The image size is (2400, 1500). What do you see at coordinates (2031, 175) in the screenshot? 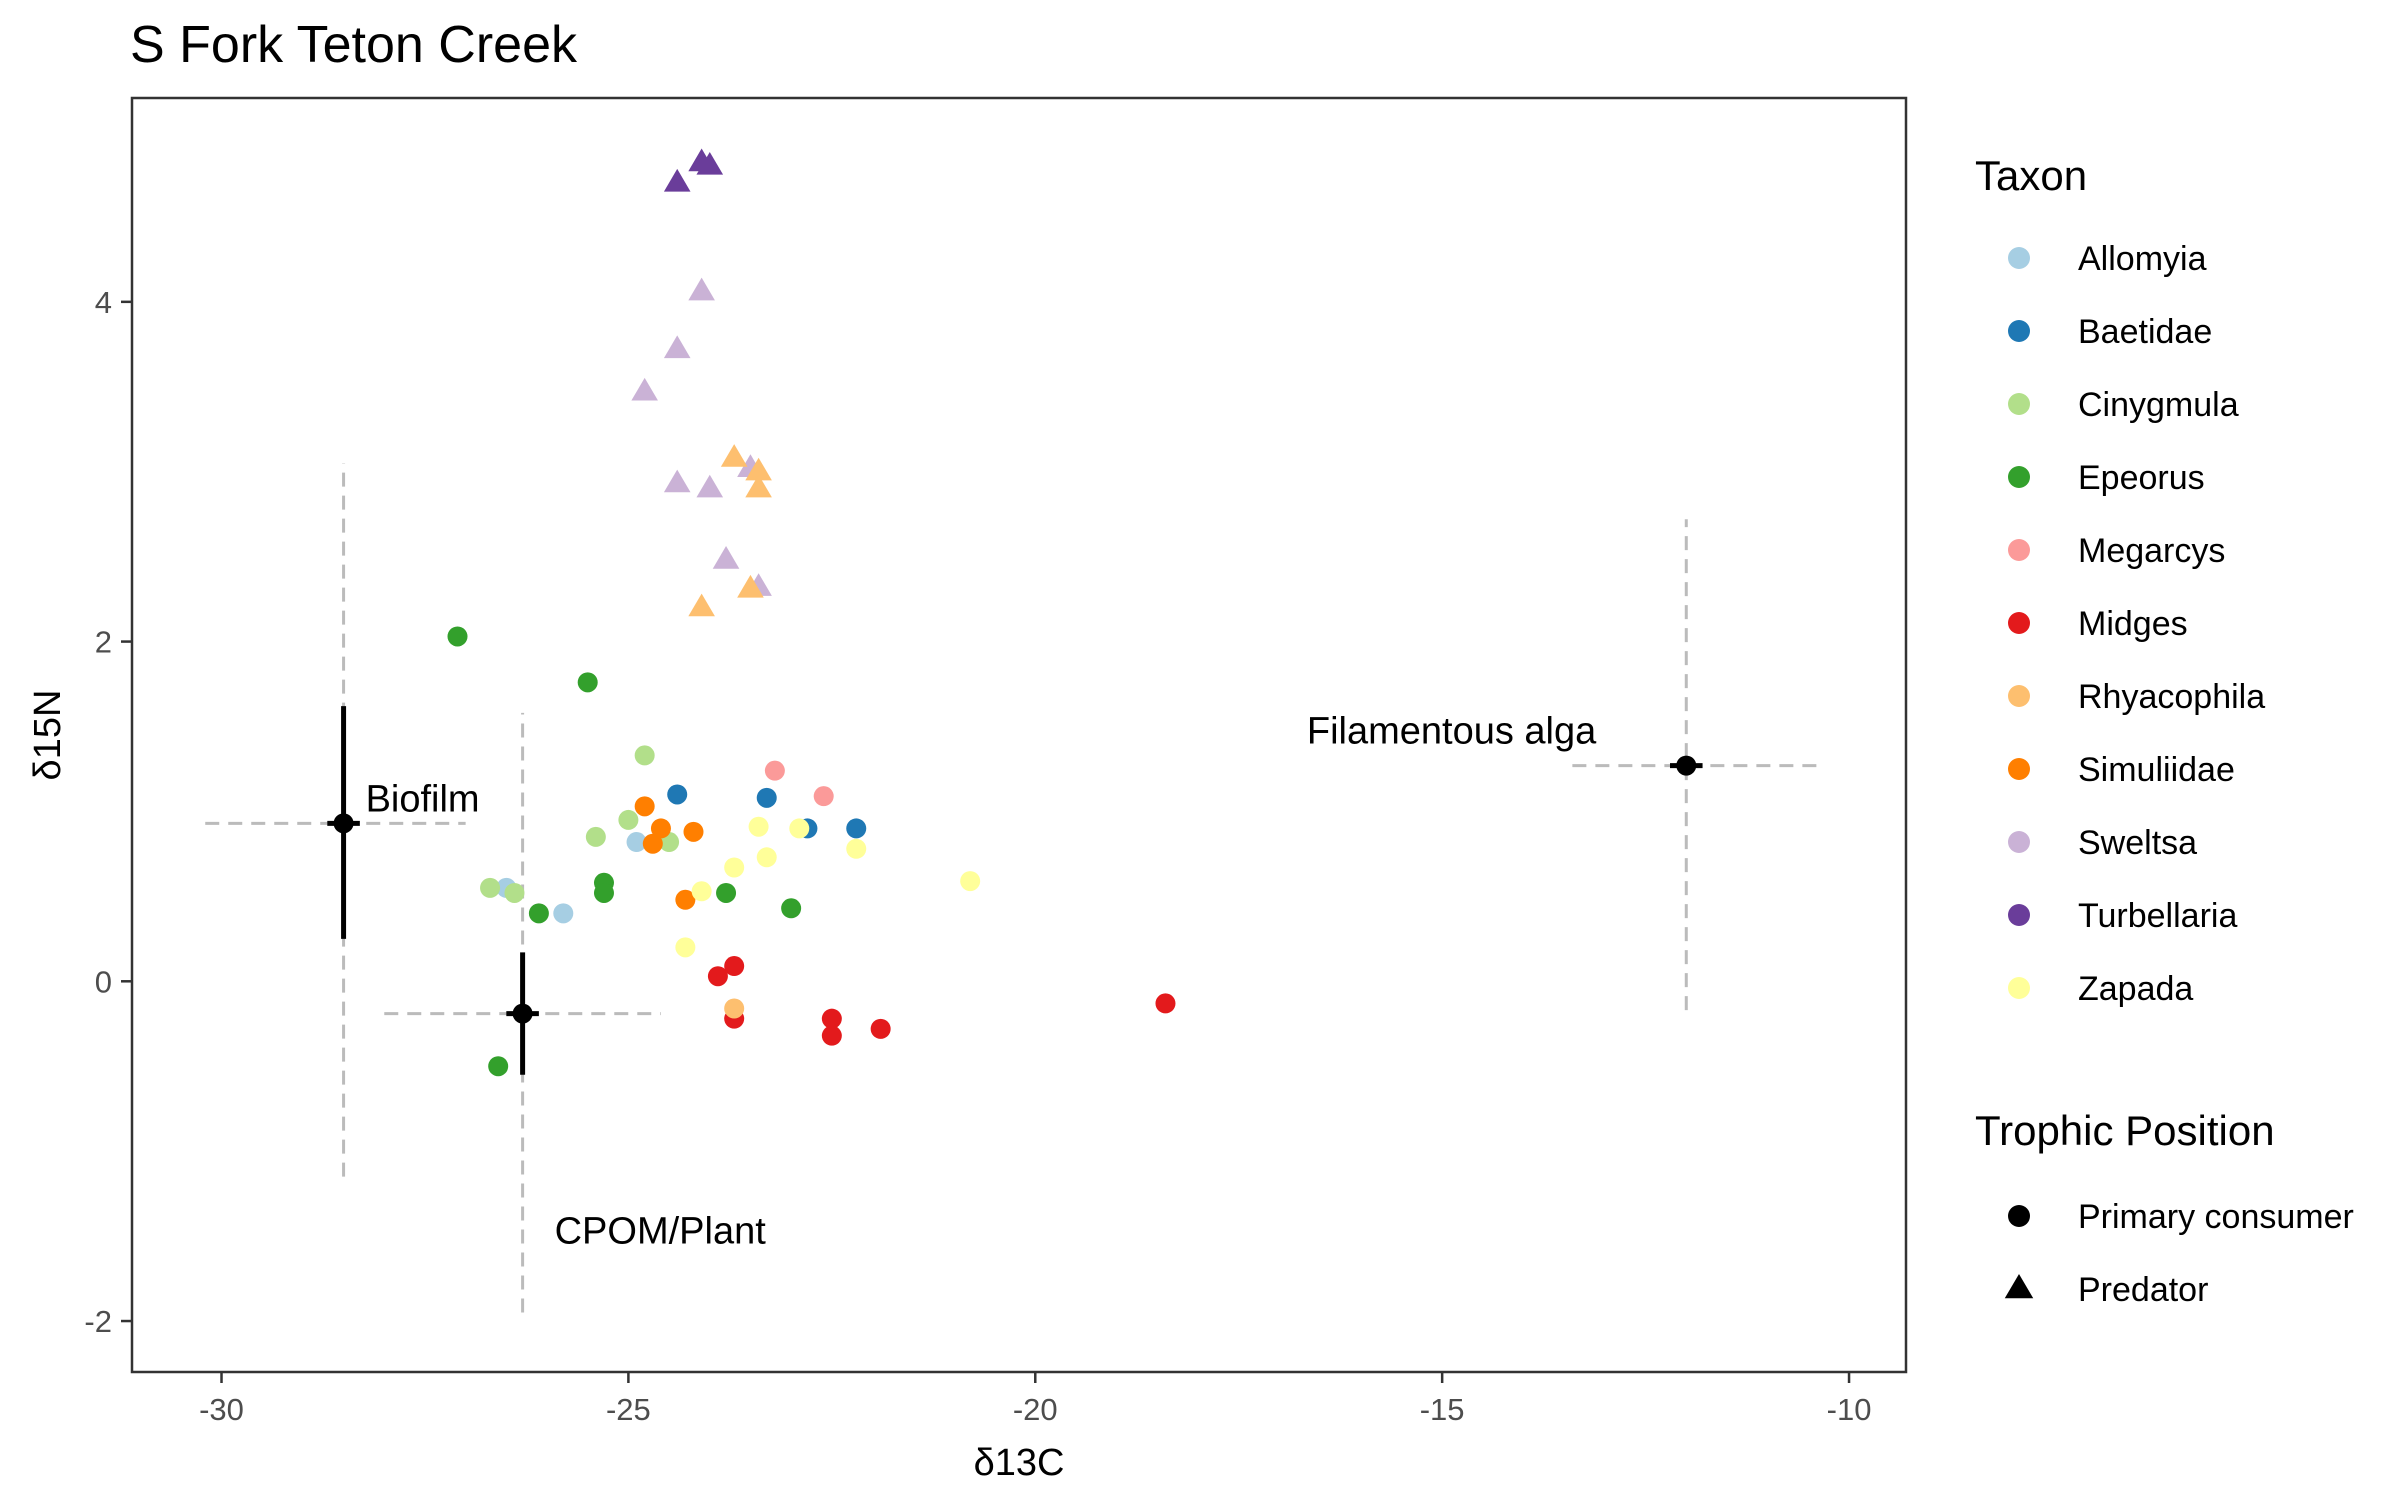
I see `legend-title-taxon: Taxon` at bounding box center [2031, 175].